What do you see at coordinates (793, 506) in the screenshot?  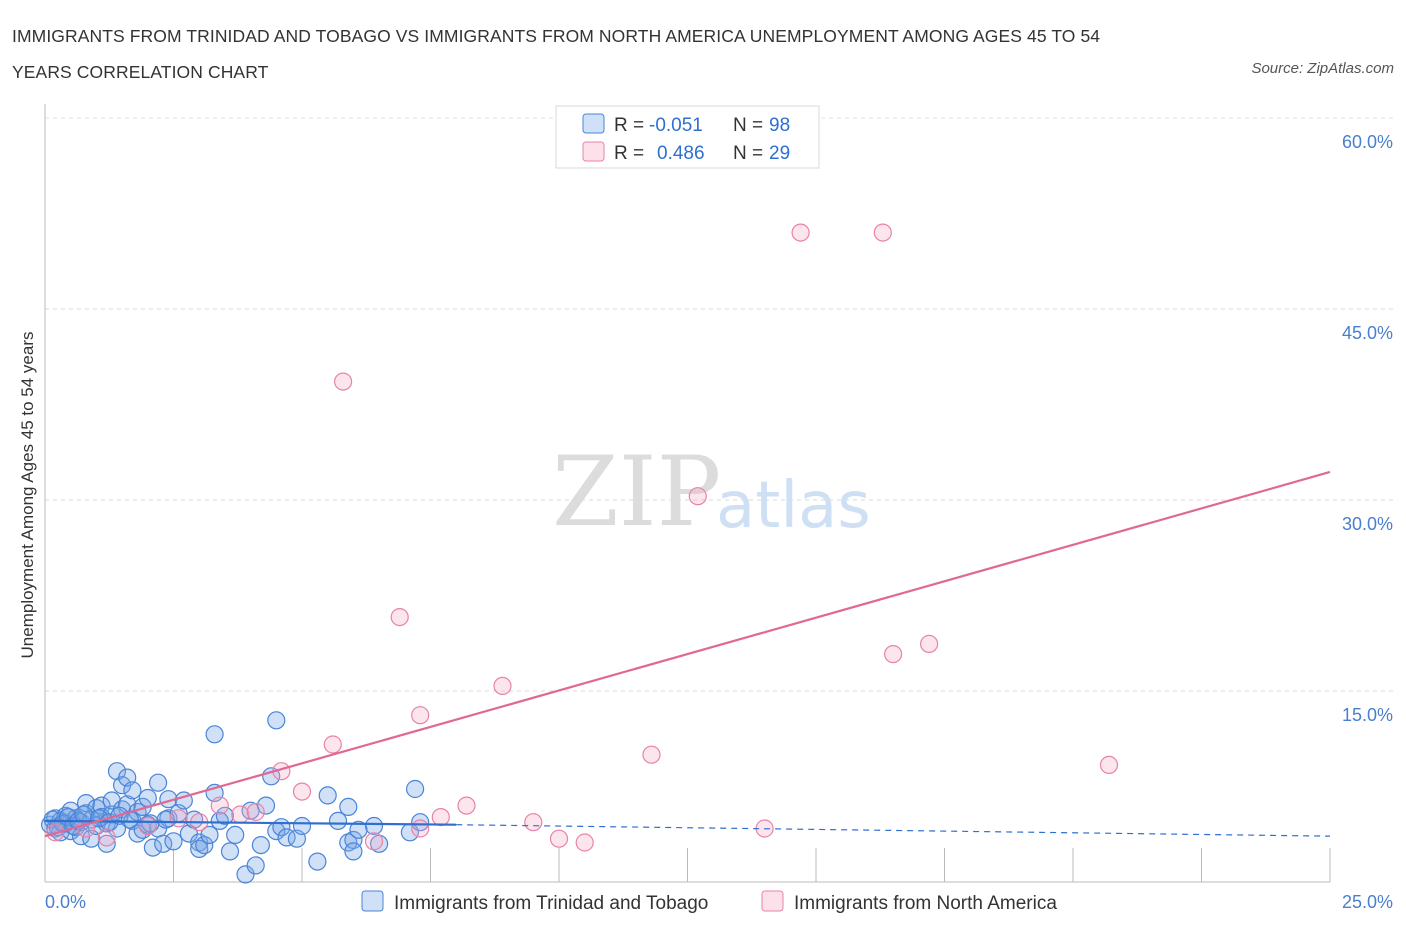 I see `watermark-atlas: atlas` at bounding box center [793, 506].